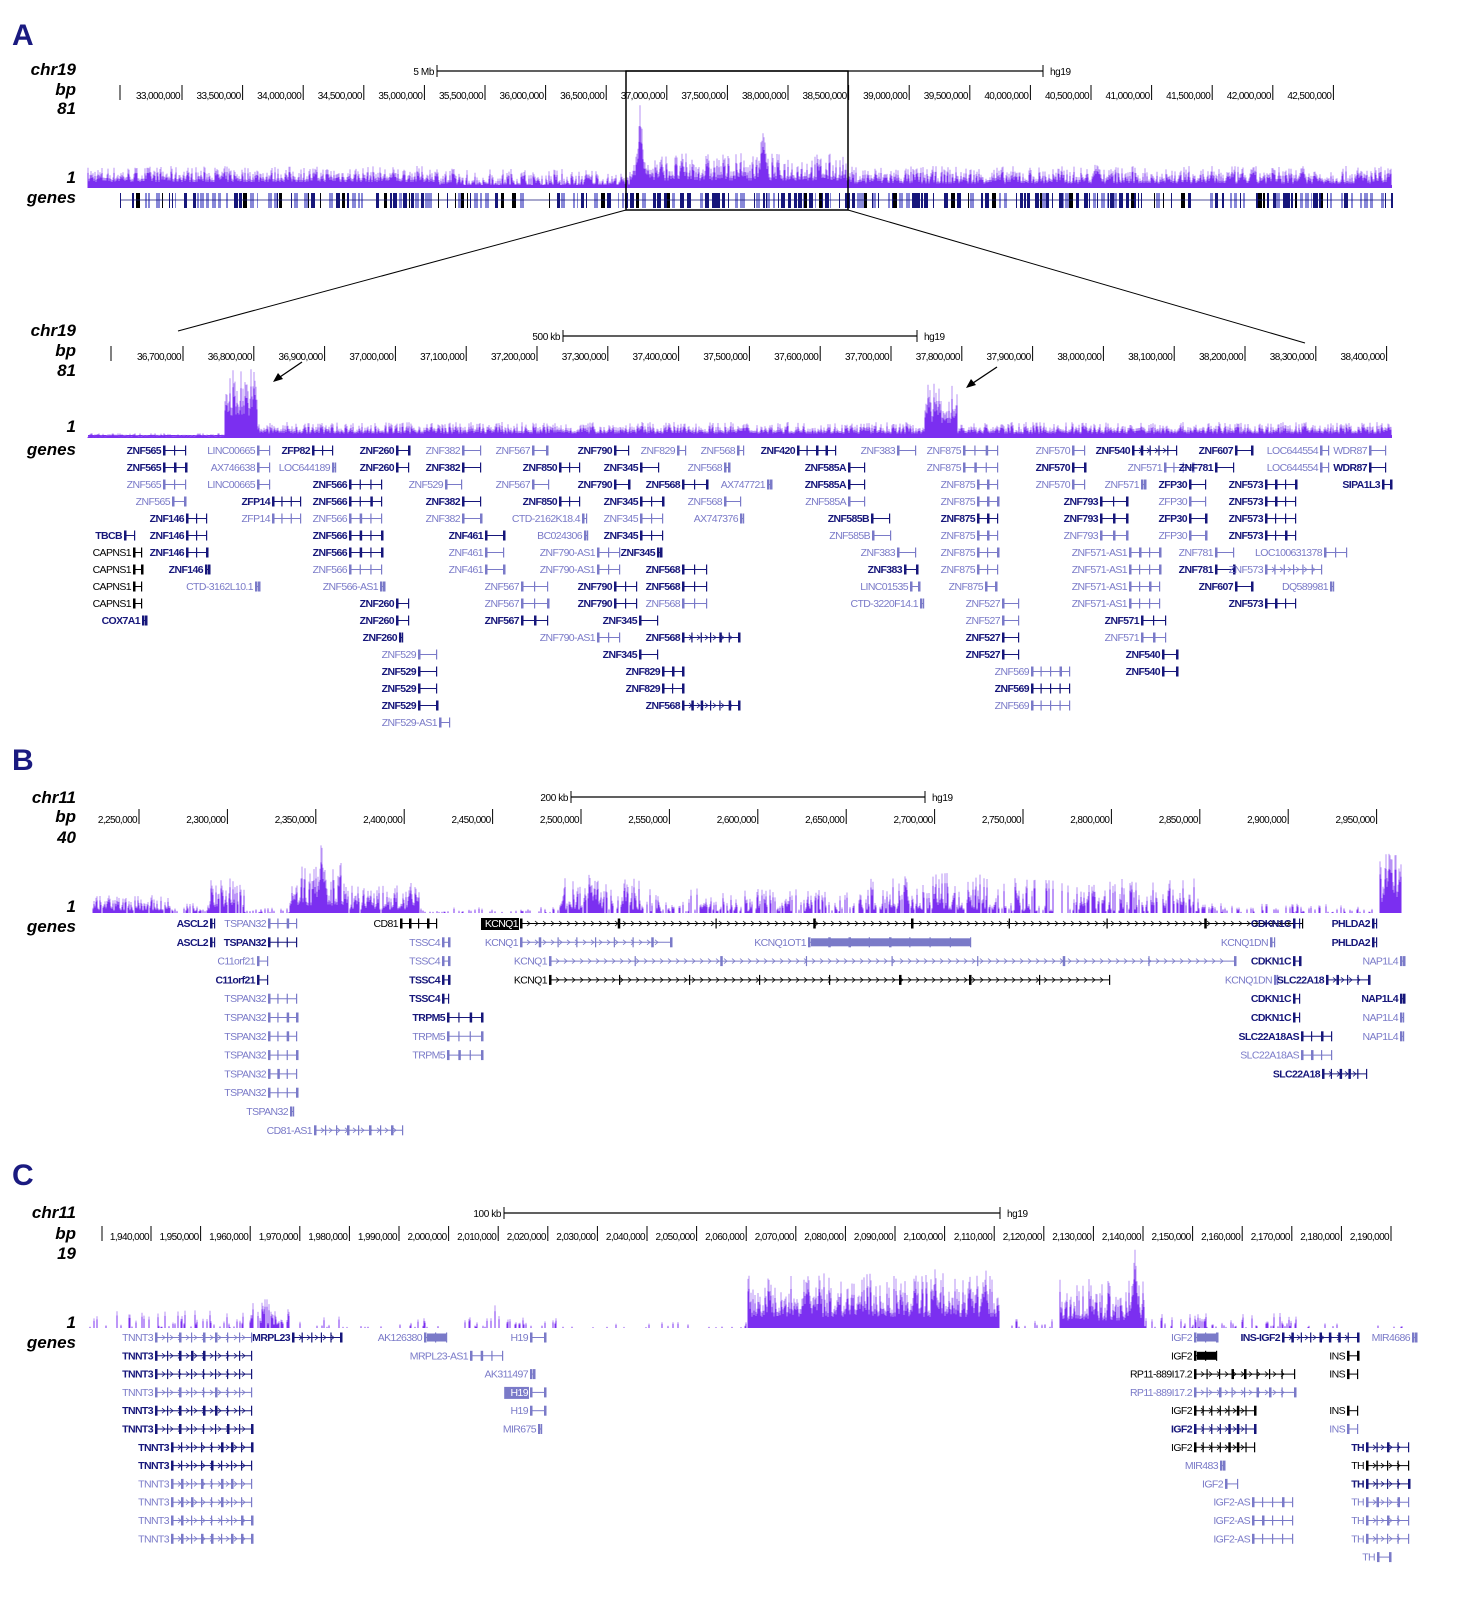  Describe the element at coordinates (416, 723) in the screenshot. I see `gene-item: ZNF529-AS1` at that location.